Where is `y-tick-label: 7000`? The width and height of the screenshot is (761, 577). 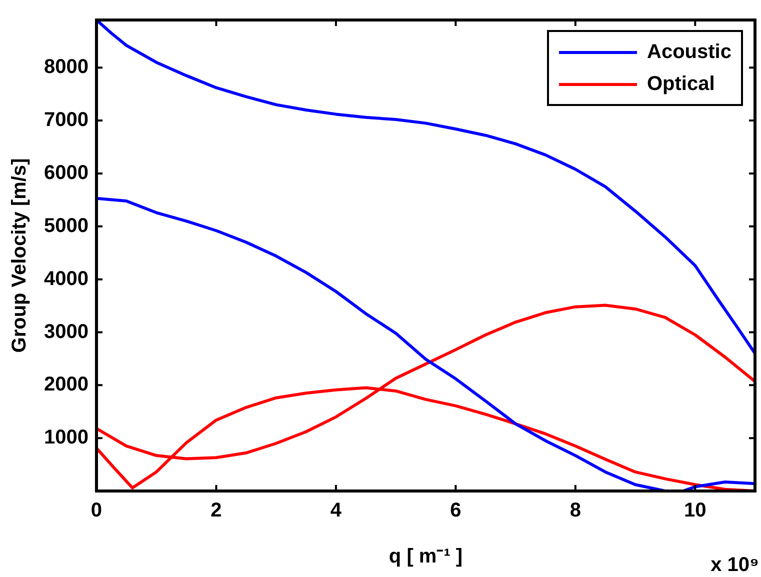
y-tick-label: 7000 is located at coordinates (66, 120).